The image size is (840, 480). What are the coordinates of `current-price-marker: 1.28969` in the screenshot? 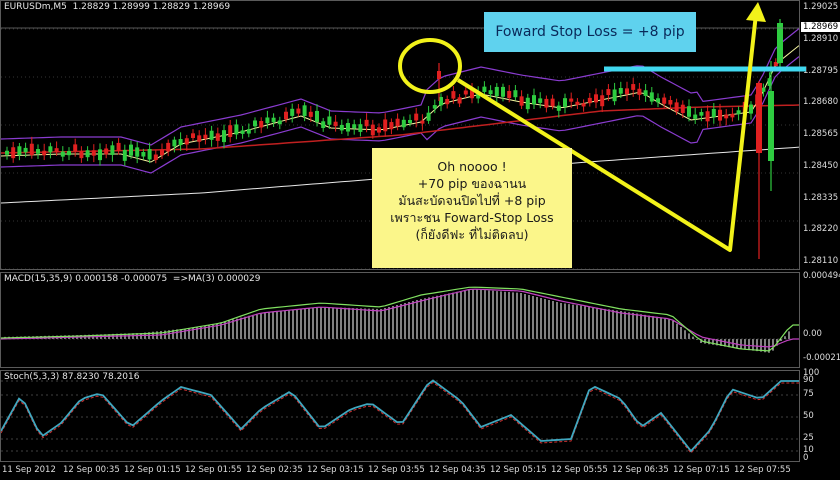 It's located at (820, 27).